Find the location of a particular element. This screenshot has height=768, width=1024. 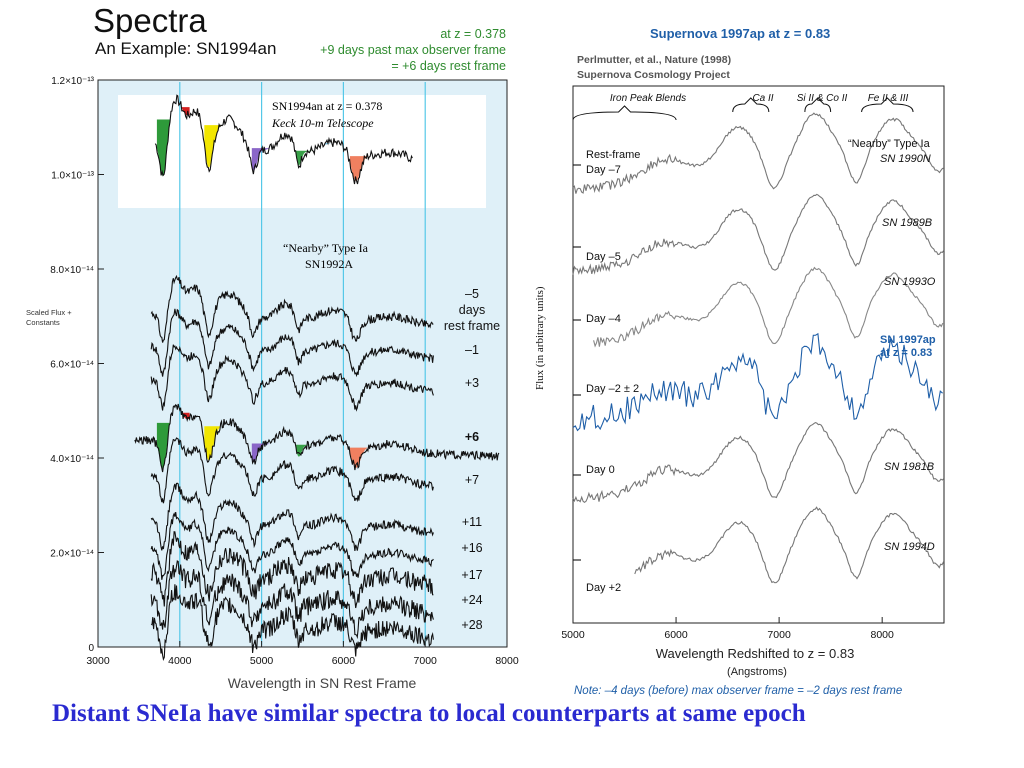

spectrum-sn-1994d is located at coordinates (789, 545).